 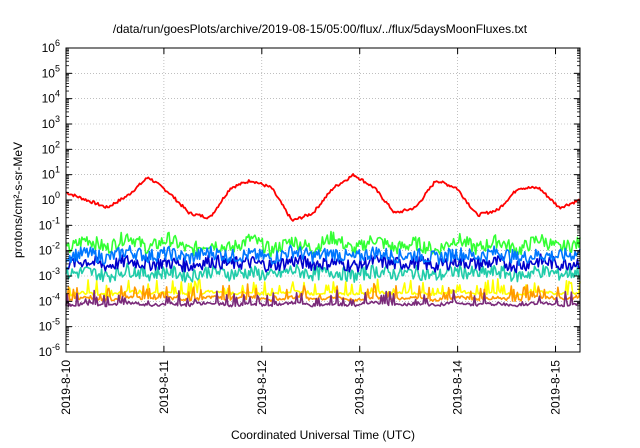 I want to click on y-tick-label: 10³, so click(x=51, y=122).